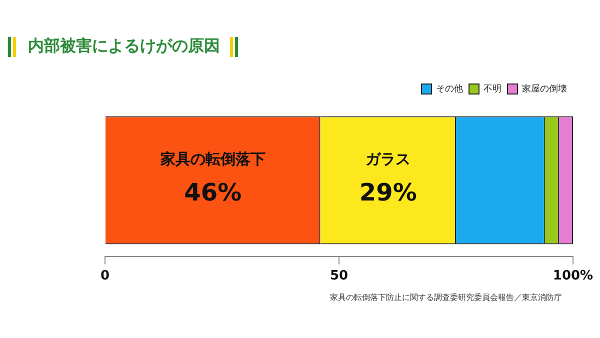 The image size is (600, 338). I want to click on legend-label: 不明, so click(493, 88).